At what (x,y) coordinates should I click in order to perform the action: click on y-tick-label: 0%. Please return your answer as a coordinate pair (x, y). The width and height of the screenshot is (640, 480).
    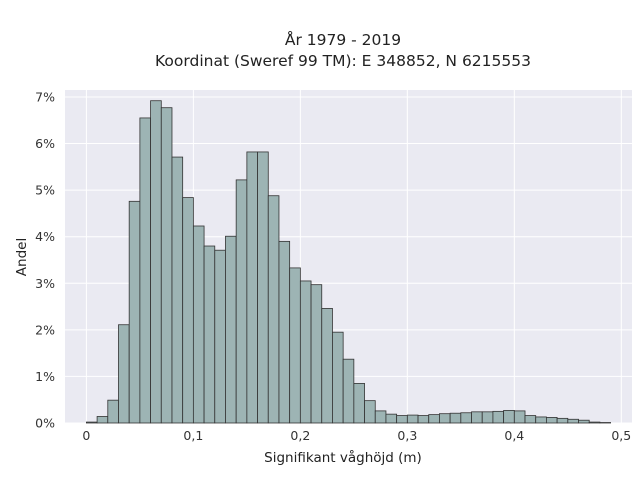
    Looking at the image, I should click on (45, 423).